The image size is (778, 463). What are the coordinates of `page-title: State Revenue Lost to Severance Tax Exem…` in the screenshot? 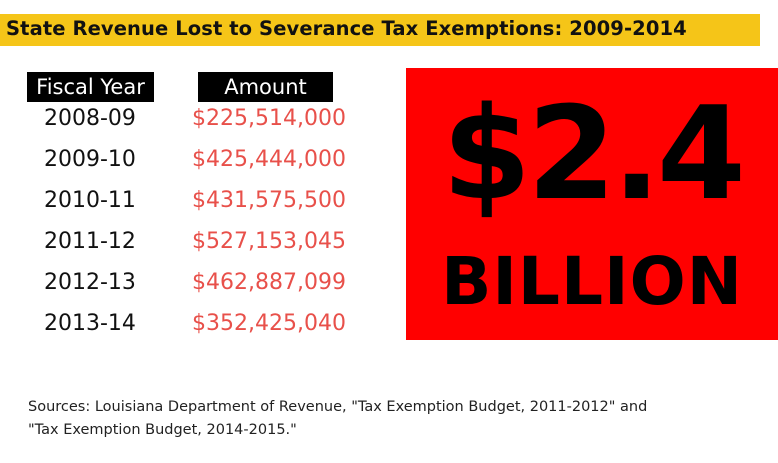 It's located at (346, 28).